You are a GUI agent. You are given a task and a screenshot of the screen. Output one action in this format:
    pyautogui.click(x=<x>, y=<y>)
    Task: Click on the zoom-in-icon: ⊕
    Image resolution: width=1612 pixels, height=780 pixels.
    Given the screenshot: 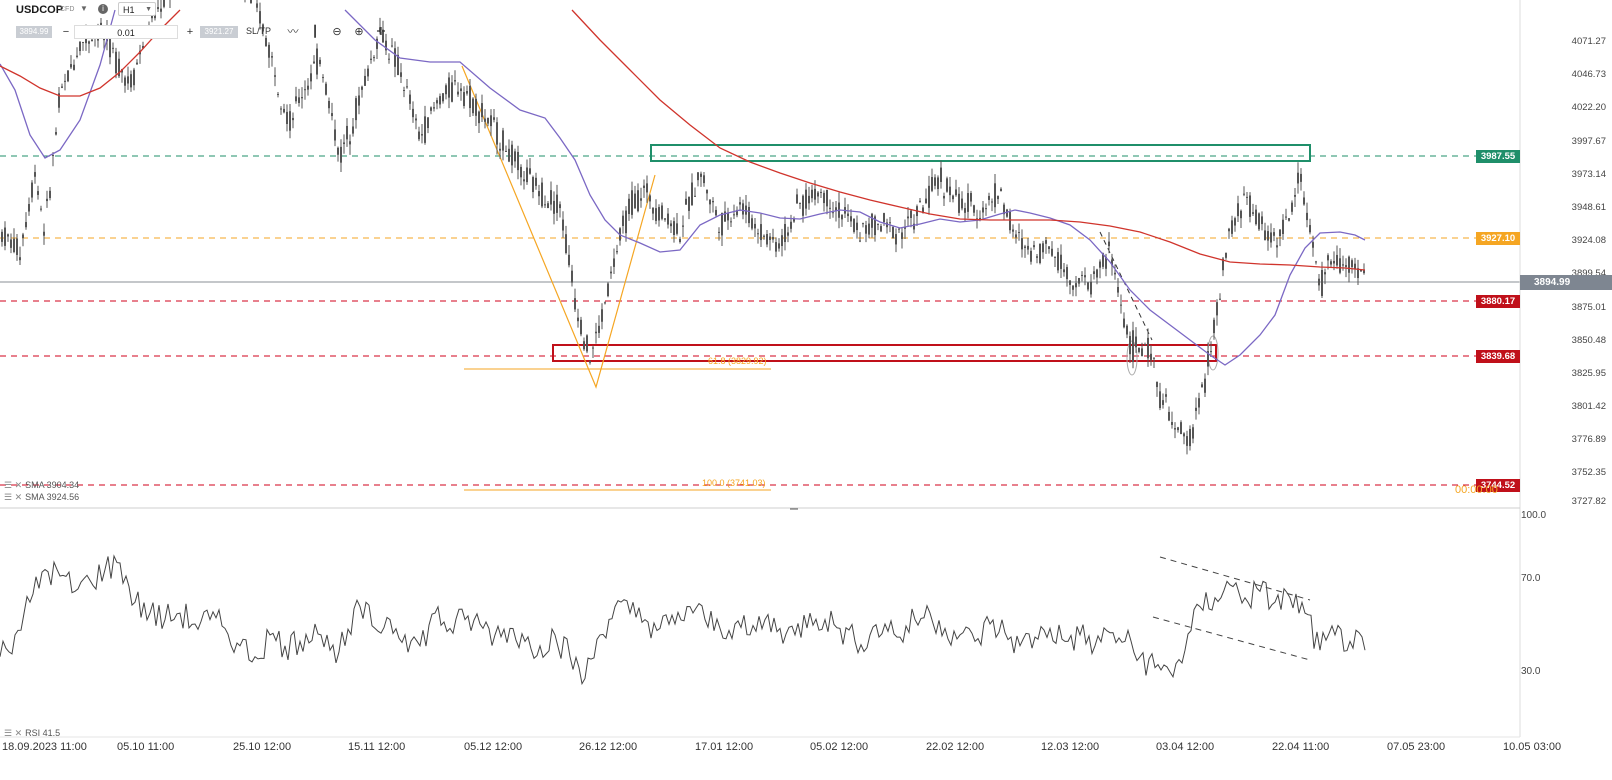 What is the action you would take?
    pyautogui.click(x=359, y=32)
    